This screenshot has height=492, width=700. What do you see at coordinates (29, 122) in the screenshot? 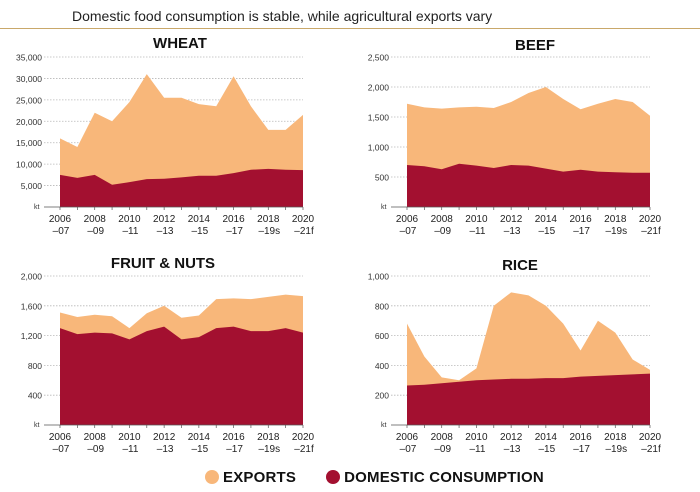
I see `y-tick-label: 20,000` at bounding box center [29, 122].